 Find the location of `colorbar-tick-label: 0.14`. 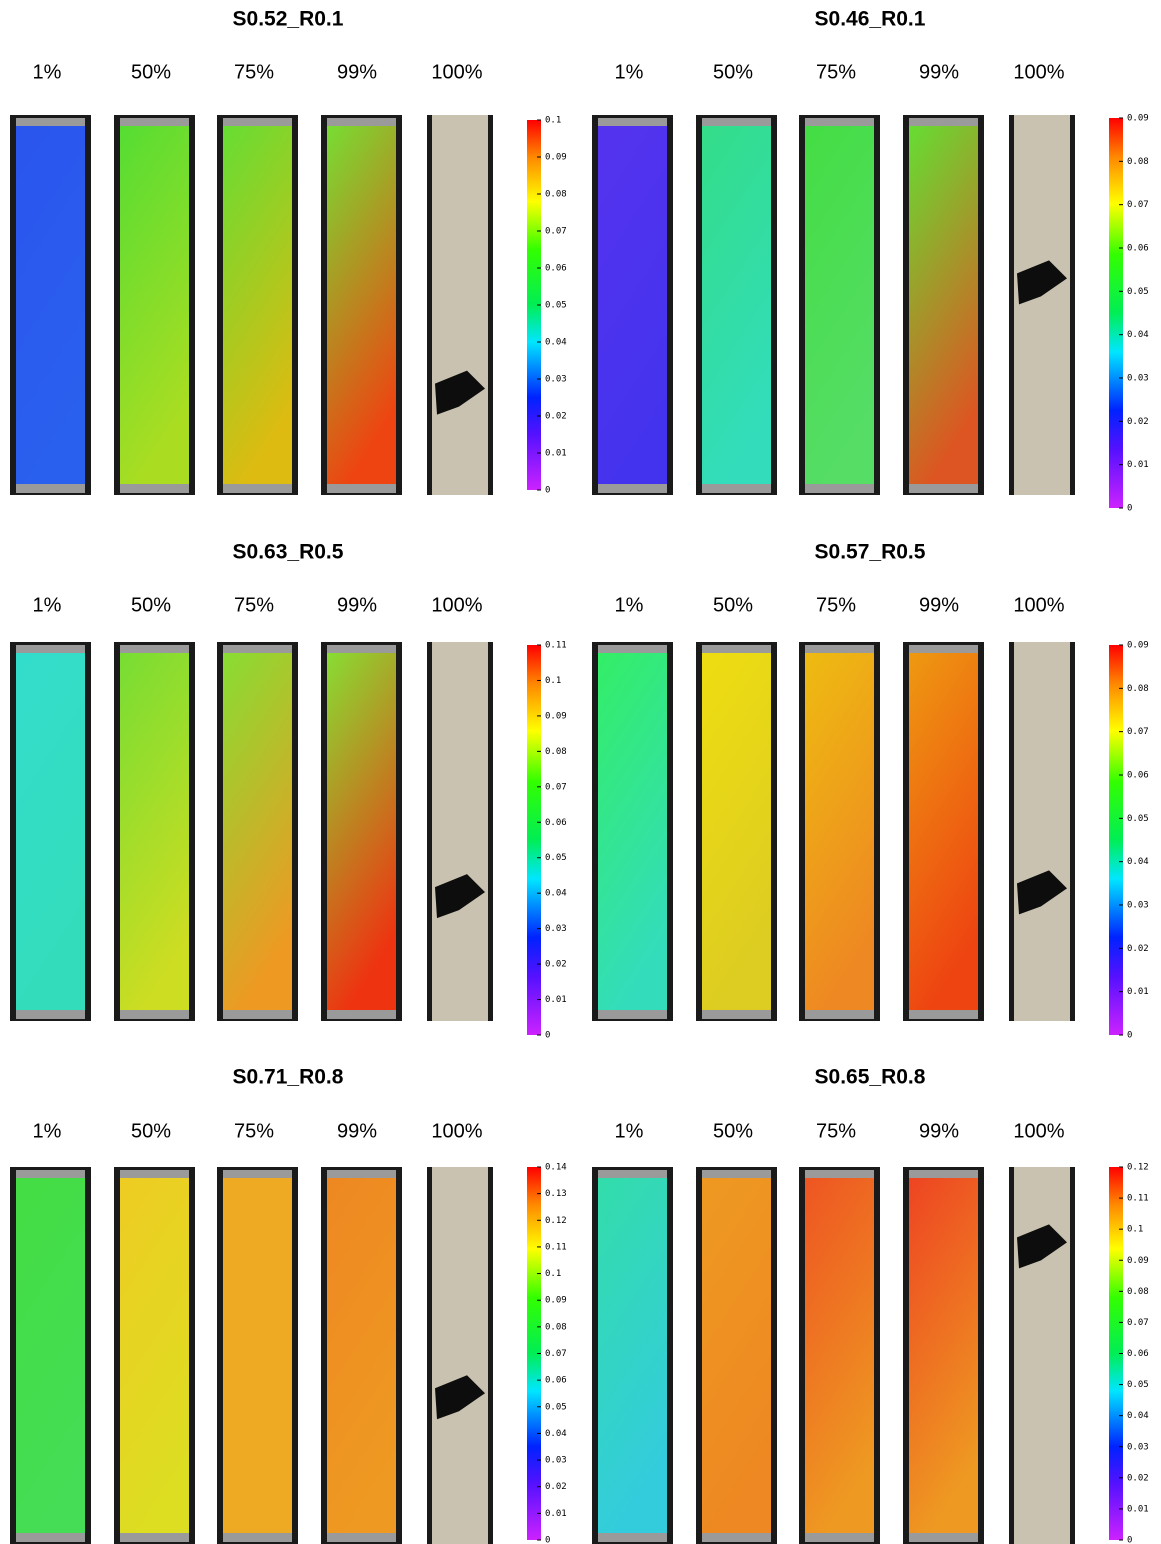

colorbar-tick-label: 0.14 is located at coordinates (556, 1168).